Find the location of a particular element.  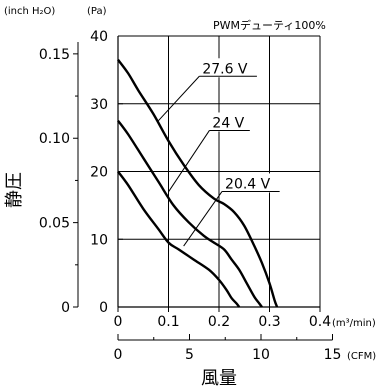

y-tick-label-inch: 0.10 is located at coordinates (54, 139).